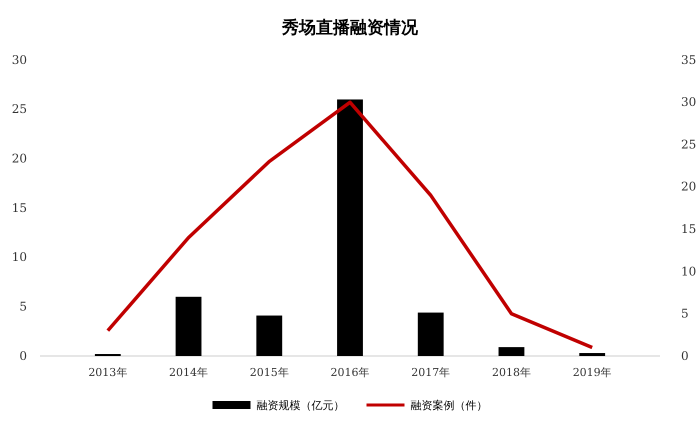  What do you see at coordinates (23, 307) in the screenshot?
I see `y-tick-label: 5` at bounding box center [23, 307].